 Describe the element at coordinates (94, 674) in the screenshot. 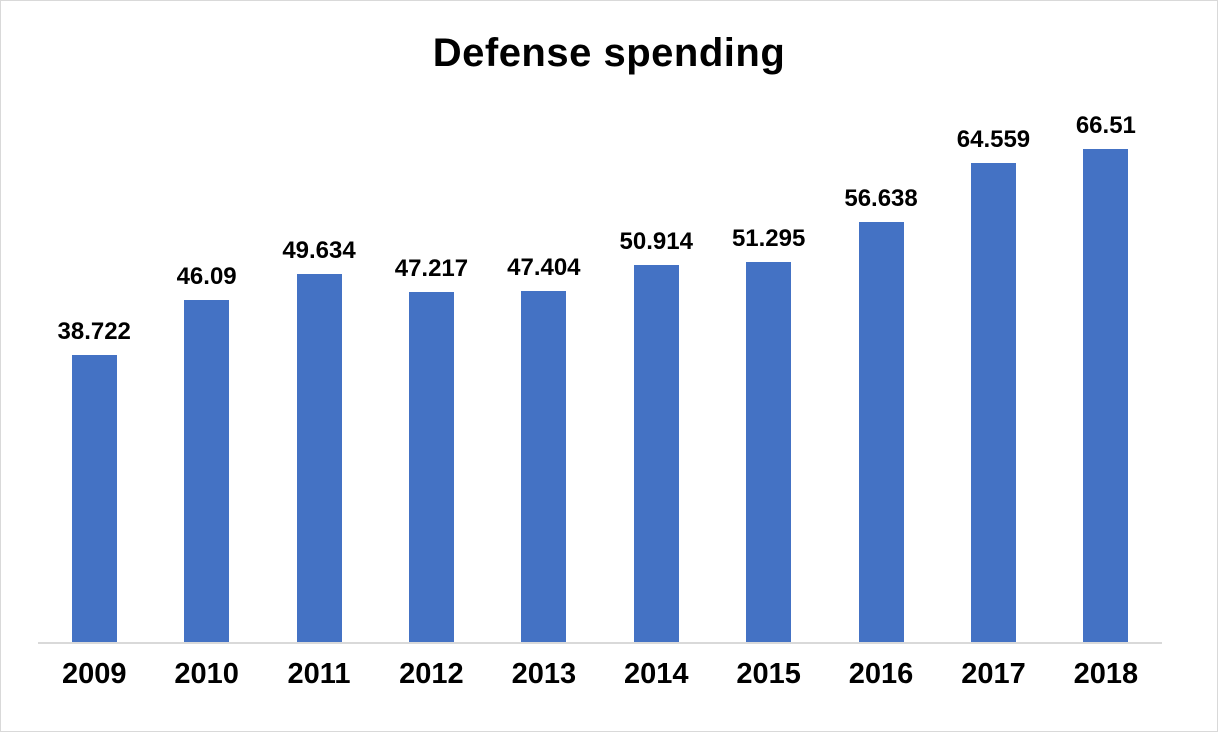

I see `x-axis-label-2009: 2009` at that location.